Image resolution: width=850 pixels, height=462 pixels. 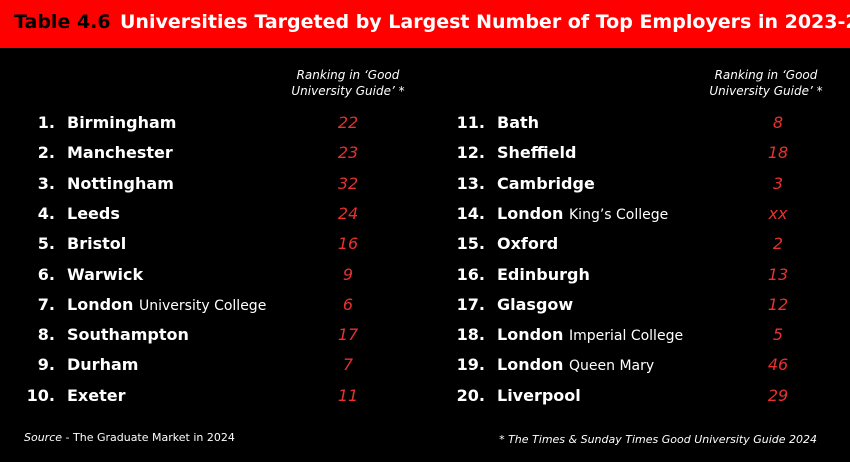 I want to click on title-bar, so click(x=425, y=24).